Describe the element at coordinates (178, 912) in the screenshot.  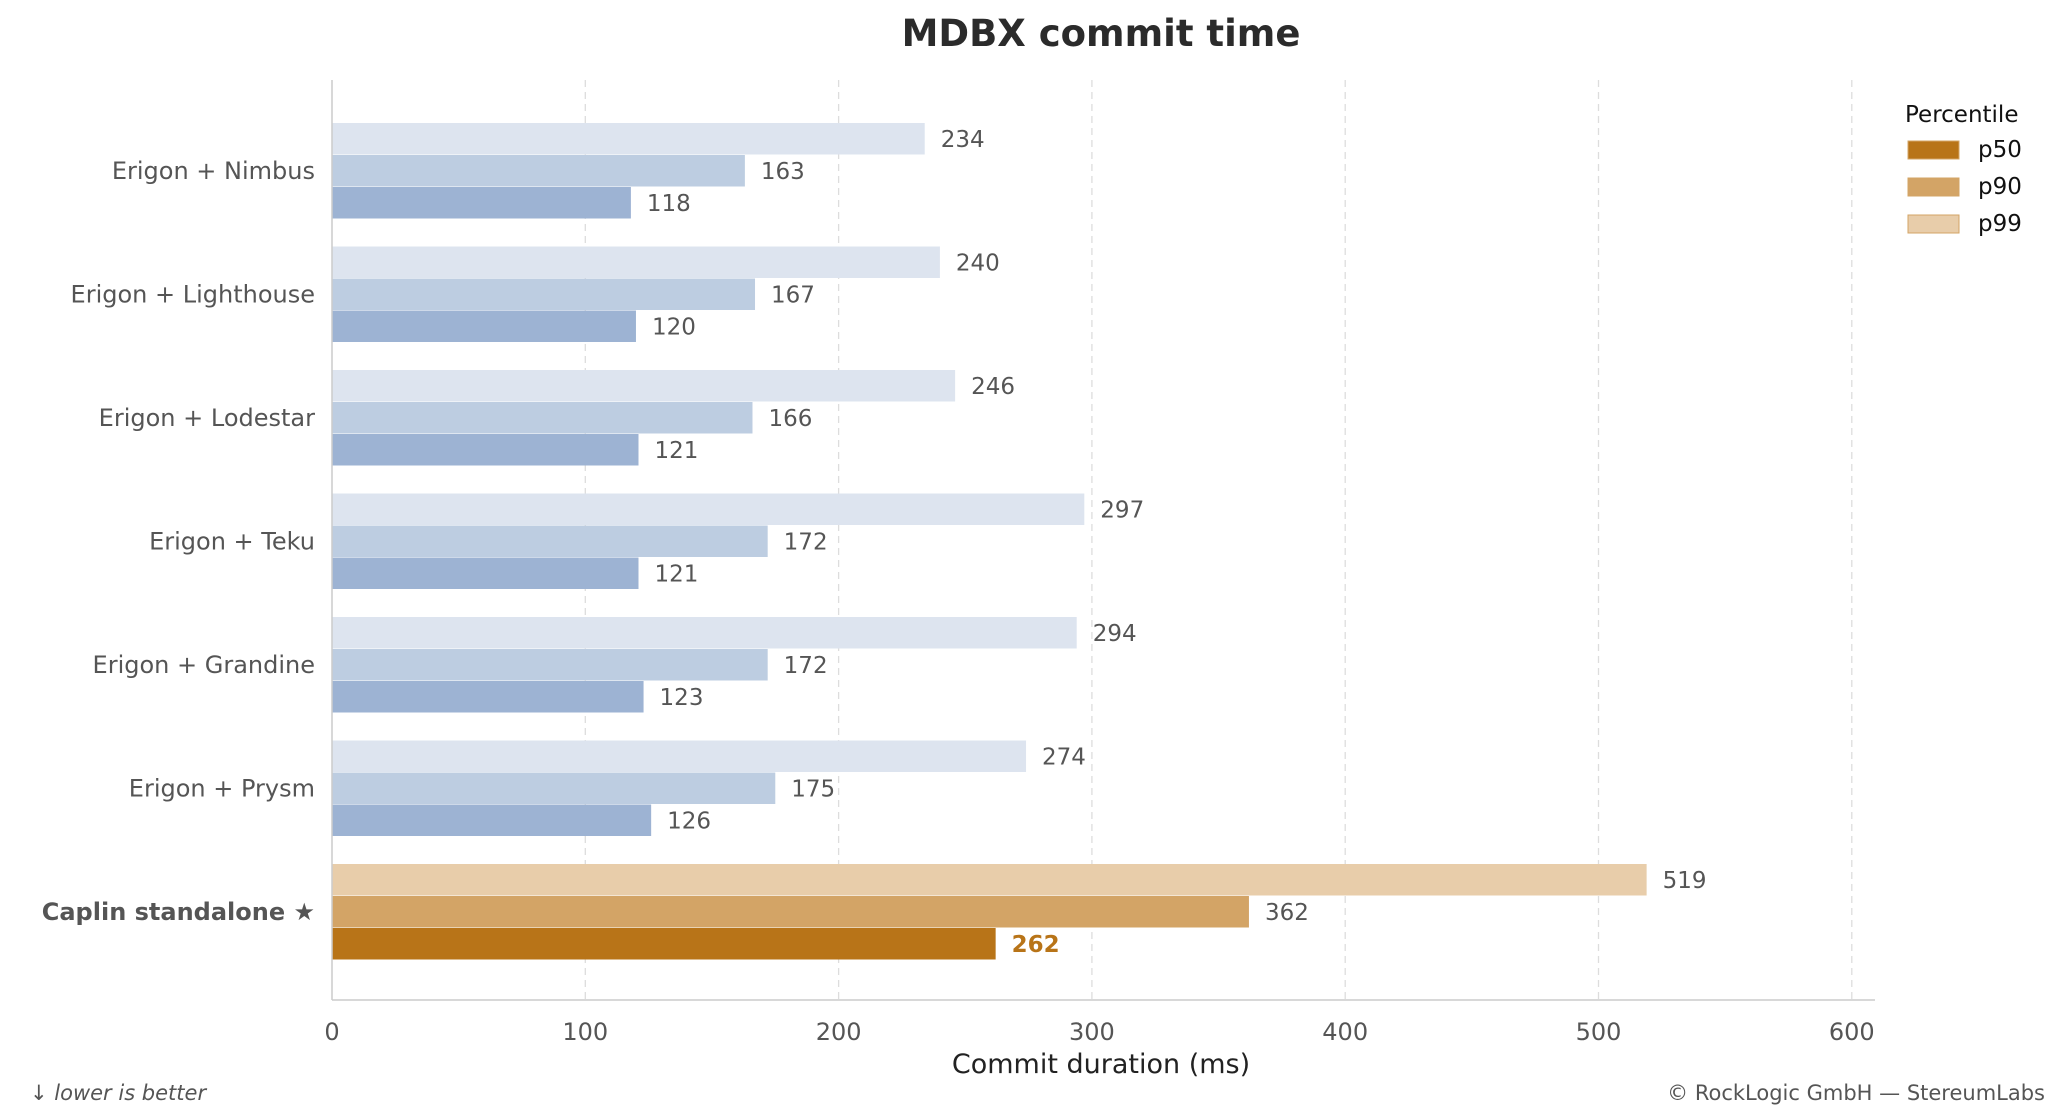
I see `category-label: Caplin standalone ★` at that location.